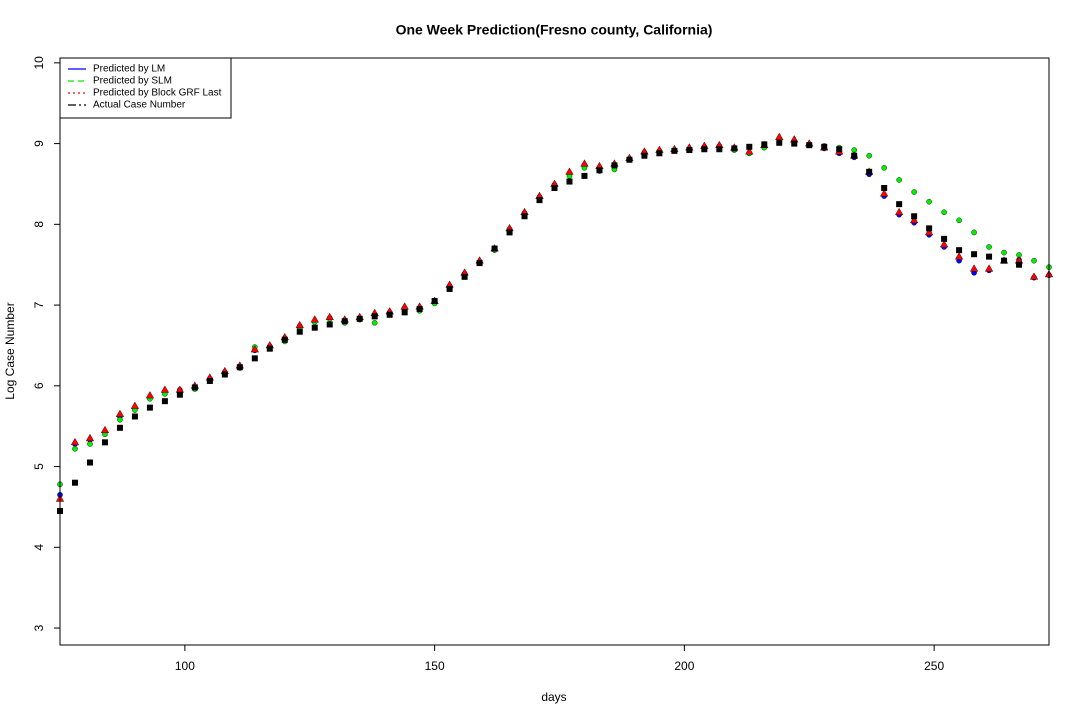  What do you see at coordinates (684, 666) in the screenshot?
I see `x-tick-label: 200` at bounding box center [684, 666].